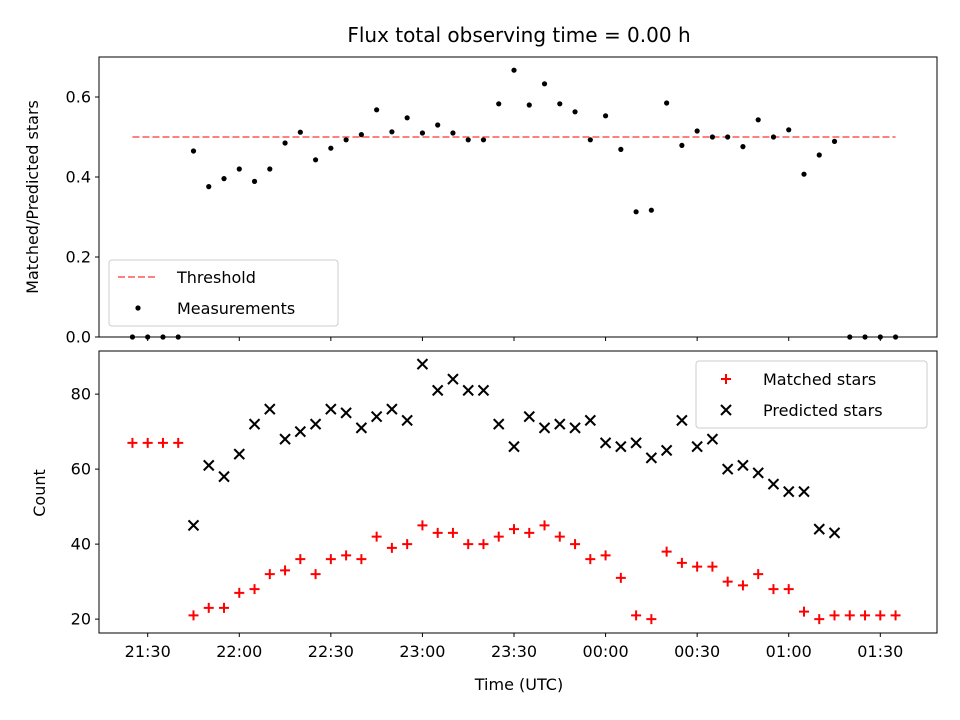 This screenshot has height=720, width=960. Describe the element at coordinates (811, 394) in the screenshot. I see `bottom-legend: Matched stars Predicted stars` at that location.